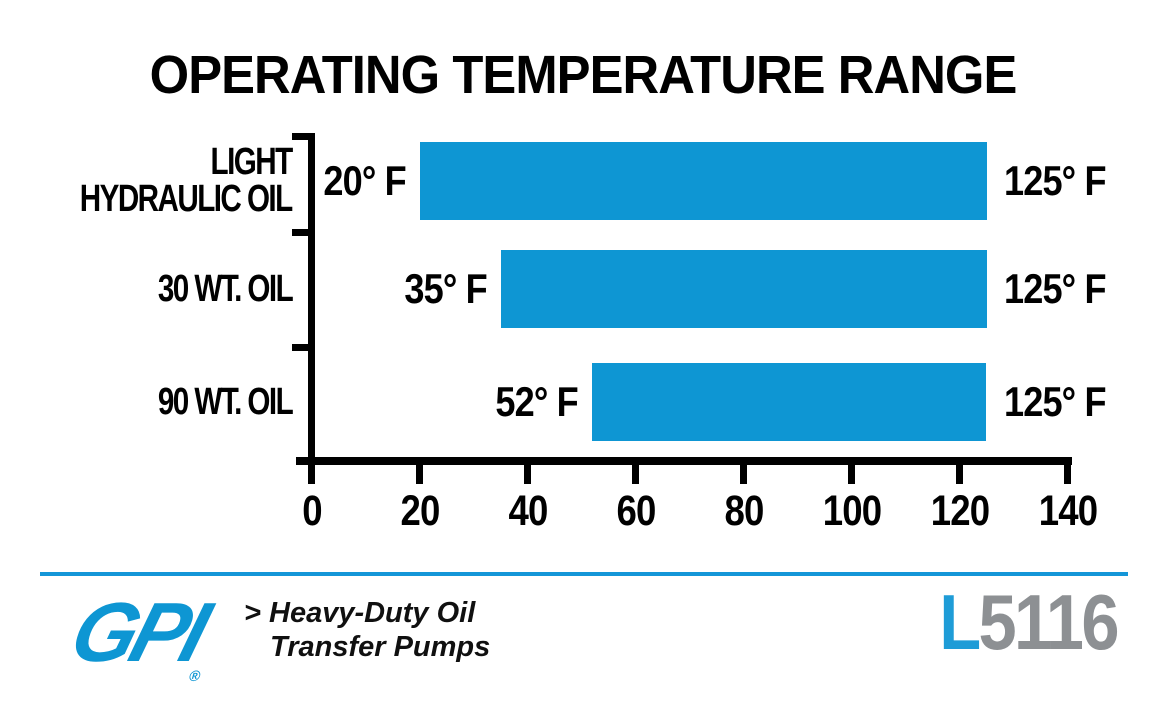  I want to click on y-axis-line, so click(311, 308).